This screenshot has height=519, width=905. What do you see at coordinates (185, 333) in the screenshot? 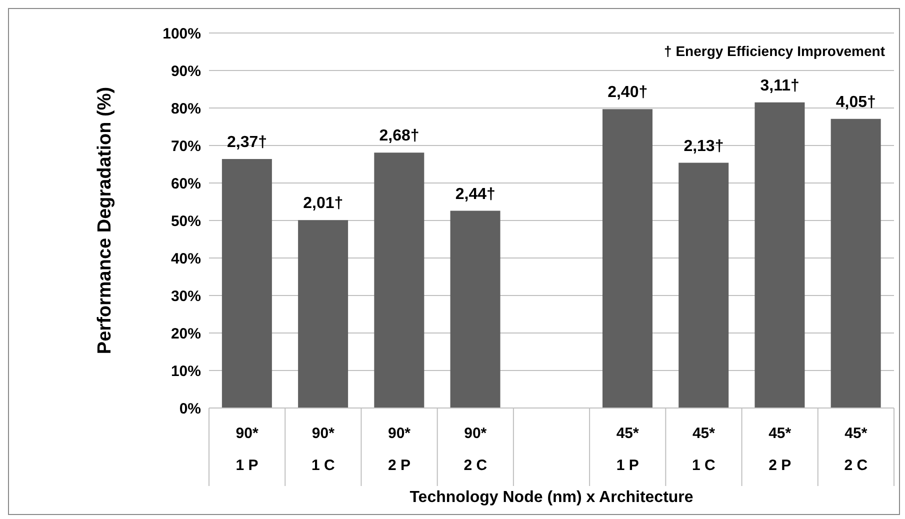
I see `y-tick-label: 20%` at bounding box center [185, 333].